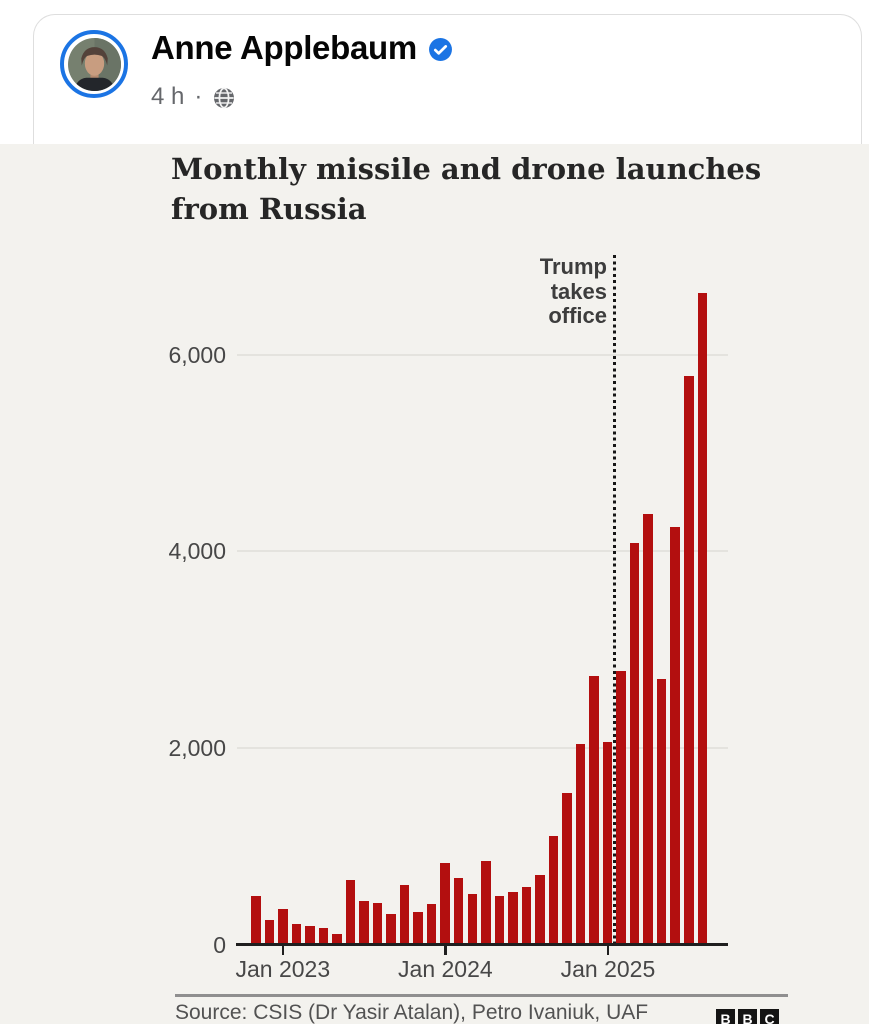 This screenshot has height=1024, width=869. I want to click on x-axis-label: Jan 2024, so click(445, 969).